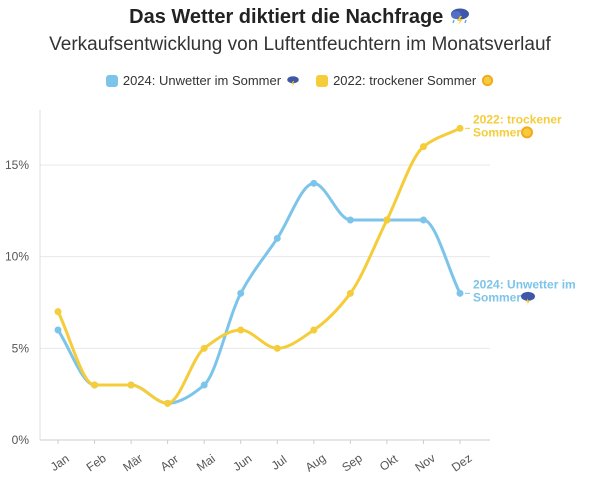 Image resolution: width=600 pixels, height=480 pixels. What do you see at coordinates (316, 463) in the screenshot?
I see `x-tick-label: Aug` at bounding box center [316, 463].